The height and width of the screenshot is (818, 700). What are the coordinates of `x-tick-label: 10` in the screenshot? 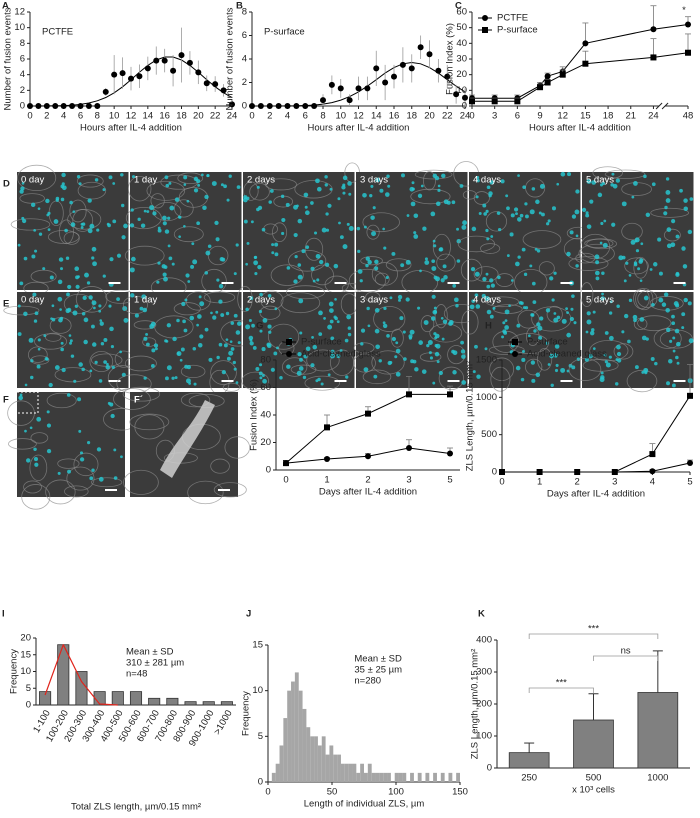 It's located at (340, 116).